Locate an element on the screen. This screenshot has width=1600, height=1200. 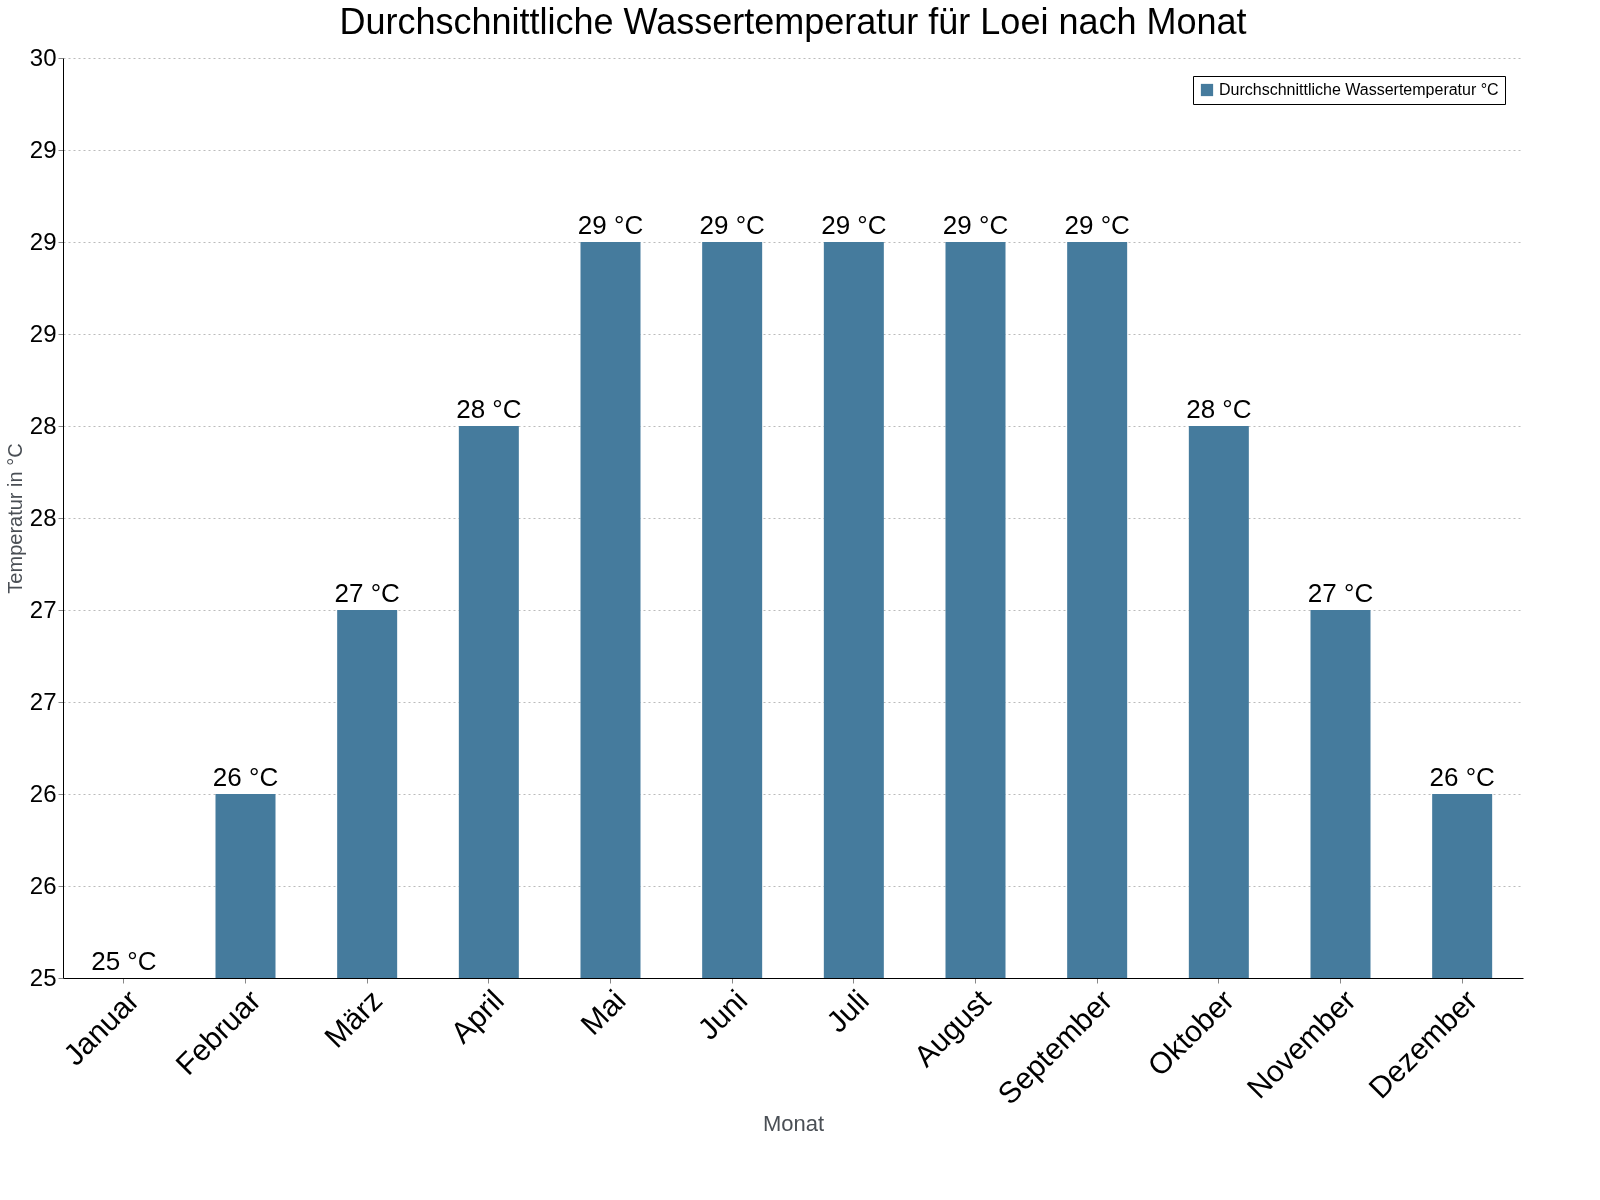
x-tick-label: Juni is located at coordinates (722, 1014).